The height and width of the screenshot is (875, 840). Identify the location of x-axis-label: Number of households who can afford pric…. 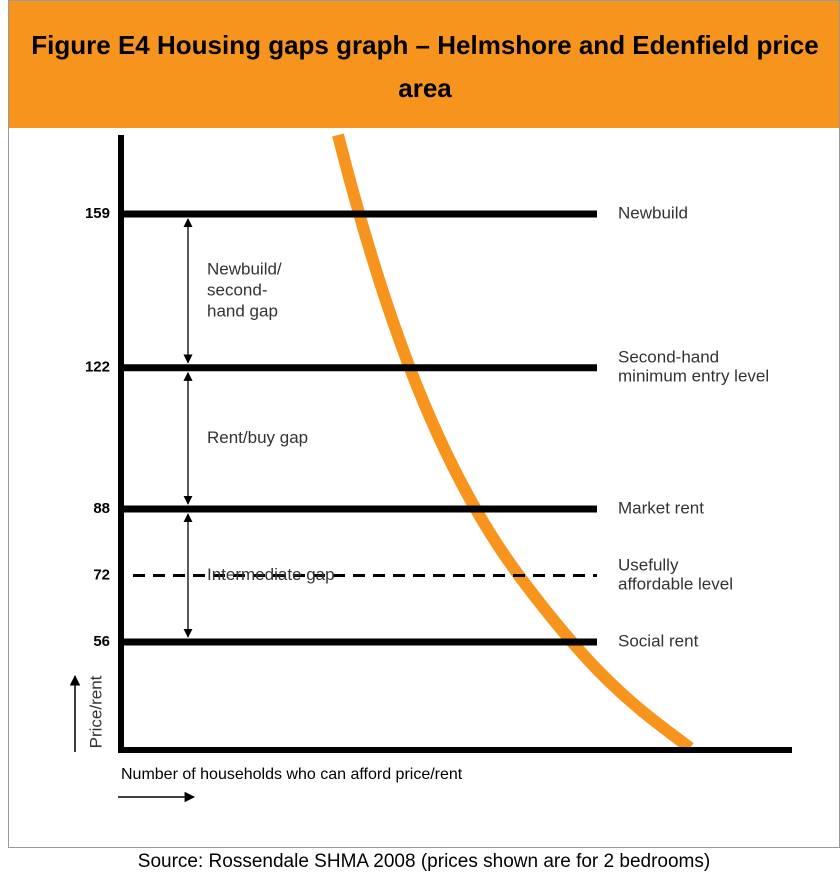
(292, 774).